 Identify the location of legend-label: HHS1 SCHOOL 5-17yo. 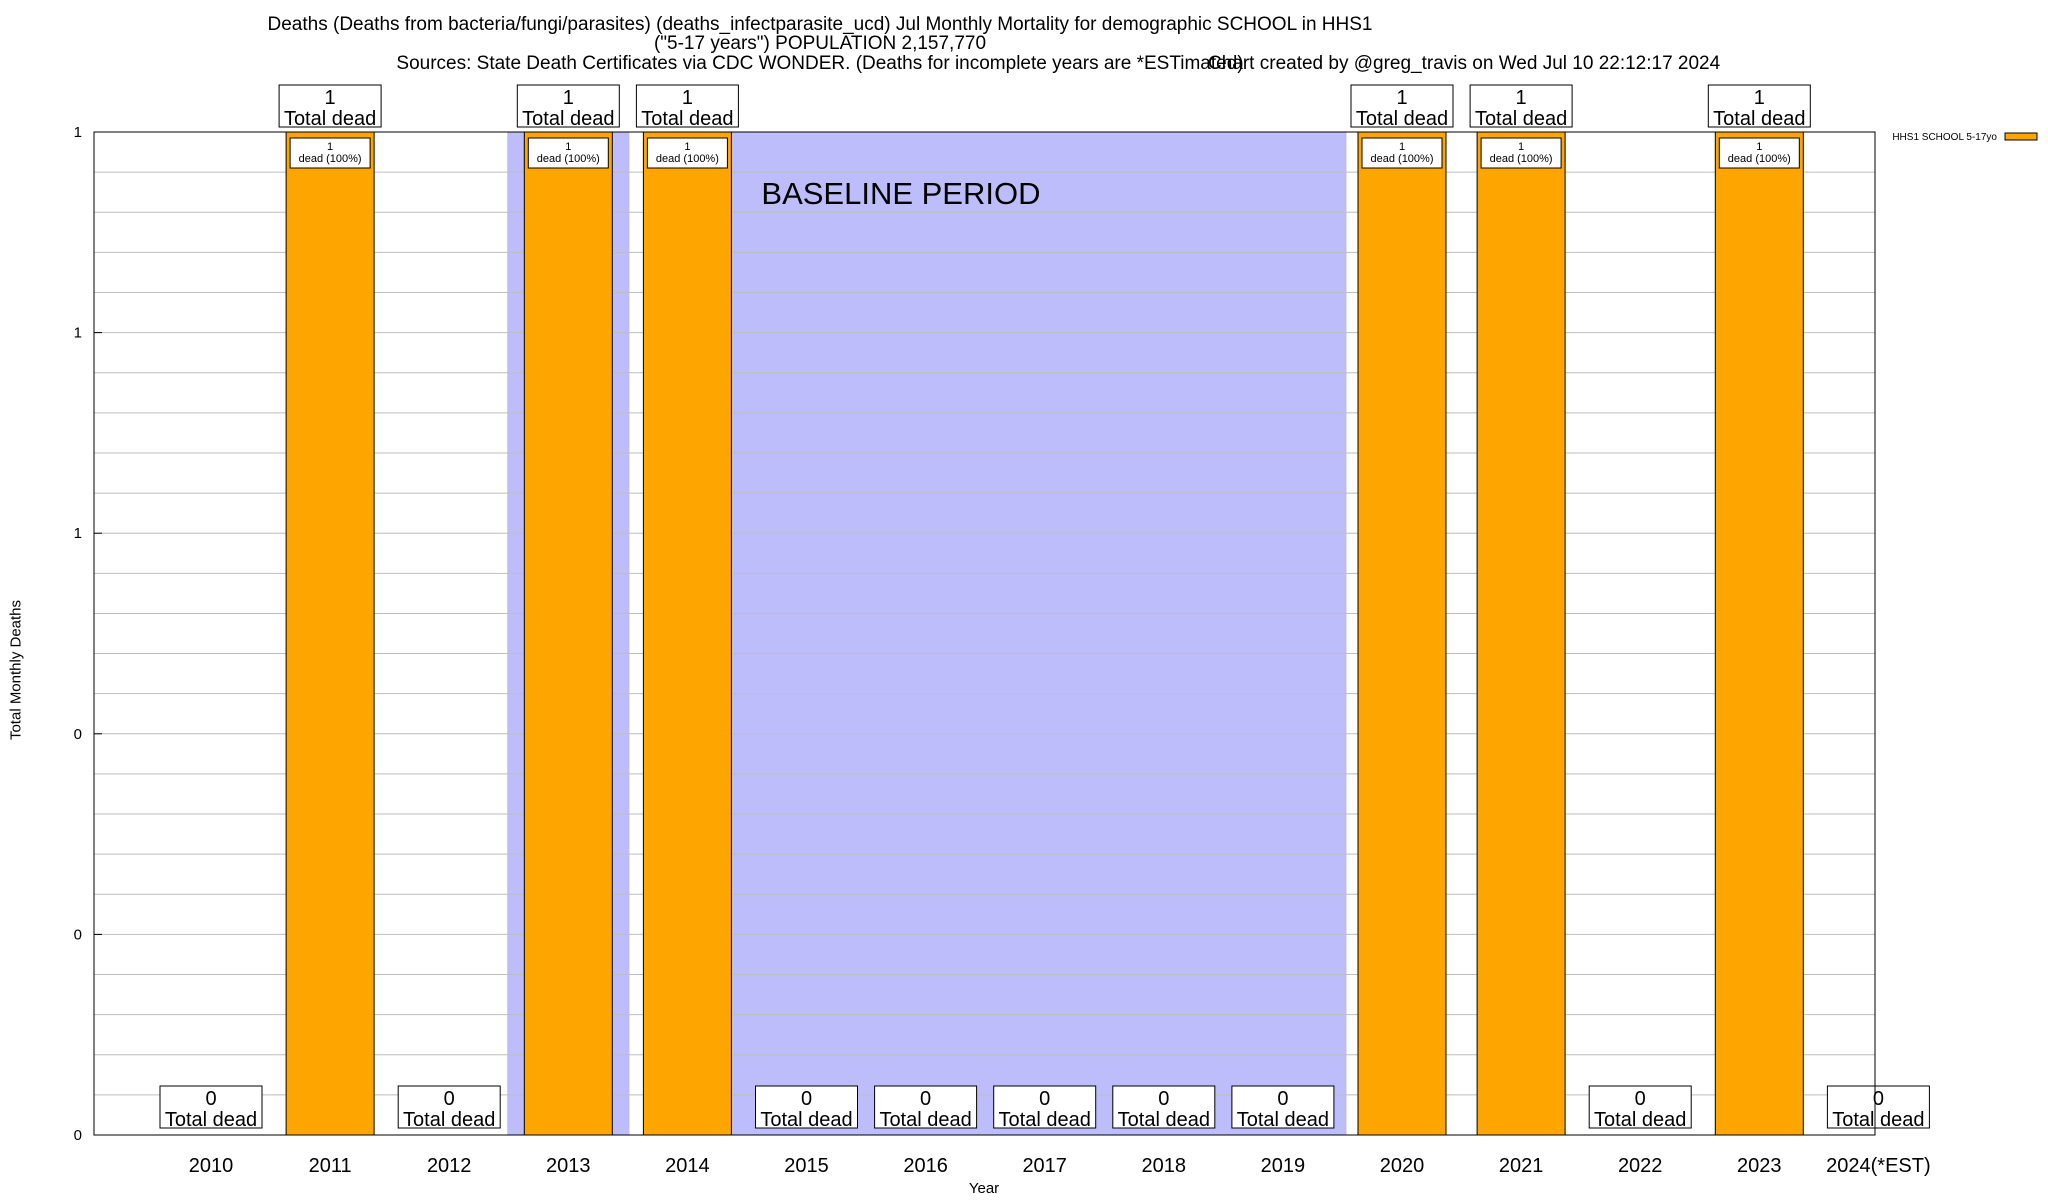
(1944, 137).